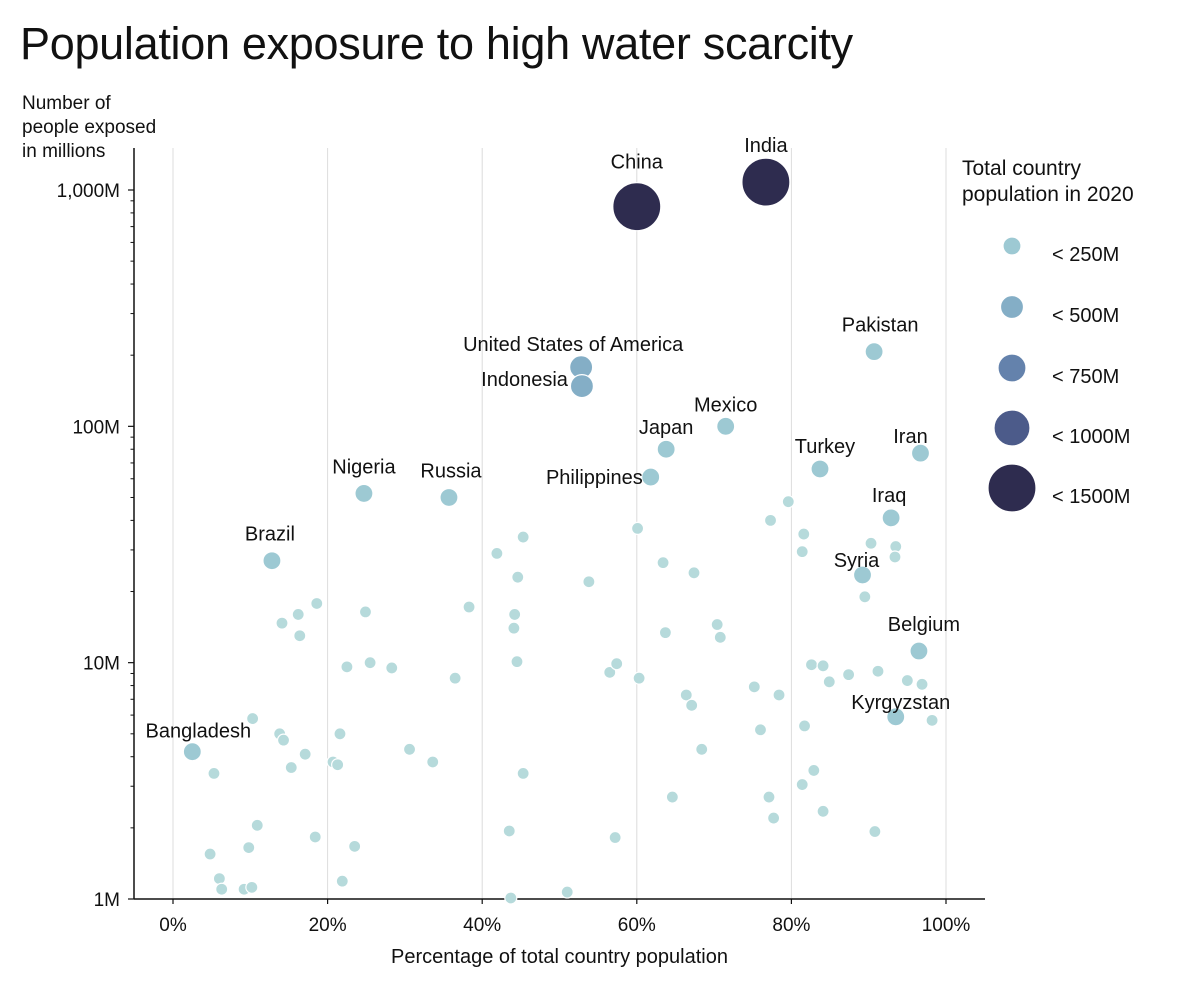 The width and height of the screenshot is (1200, 997). Describe the element at coordinates (900, 703) in the screenshot. I see `point-label: Kyrgyzstan` at that location.